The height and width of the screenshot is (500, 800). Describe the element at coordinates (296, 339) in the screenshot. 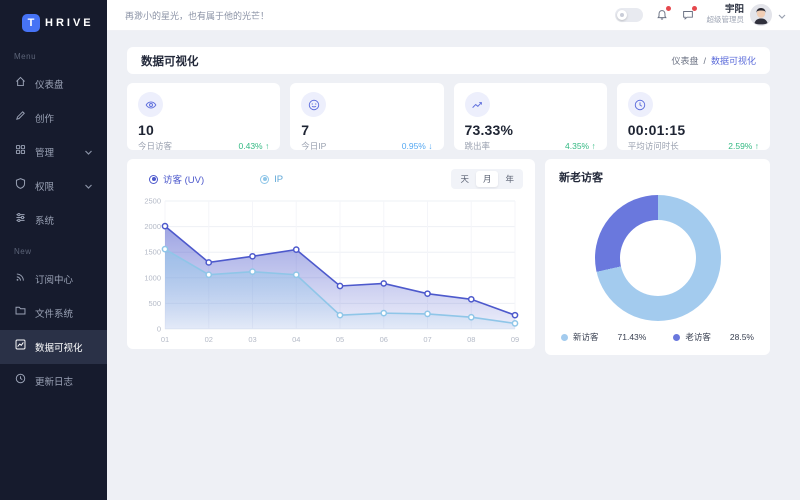

I see `svg-text: 04` at that location.